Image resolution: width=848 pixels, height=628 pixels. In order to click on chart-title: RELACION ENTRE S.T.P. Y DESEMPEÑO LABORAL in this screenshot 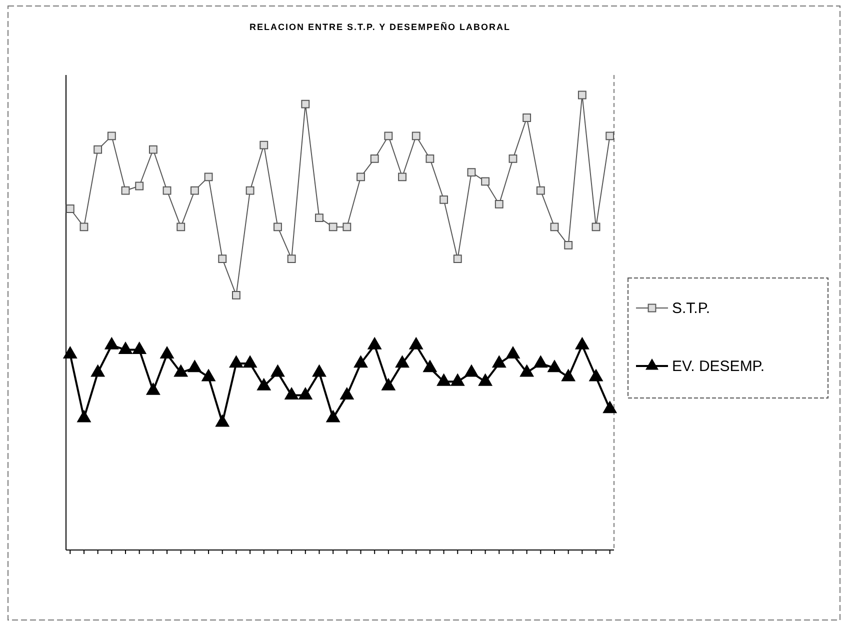, I will do `click(380, 26)`.